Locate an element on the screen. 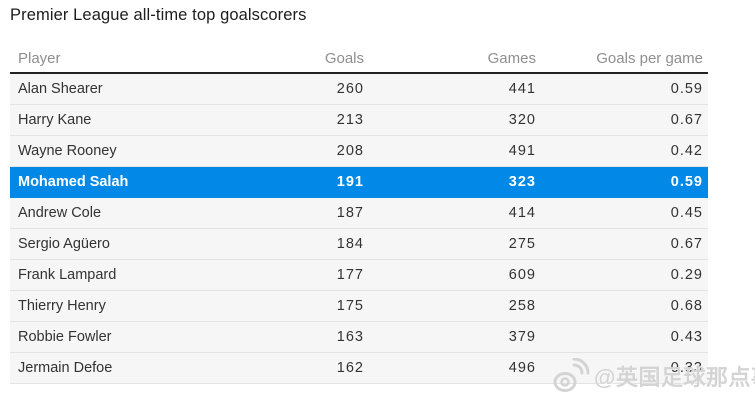 This screenshot has height=404, width=755. table-row: Sergio Agüero 184 275 0.67 is located at coordinates (359, 244).